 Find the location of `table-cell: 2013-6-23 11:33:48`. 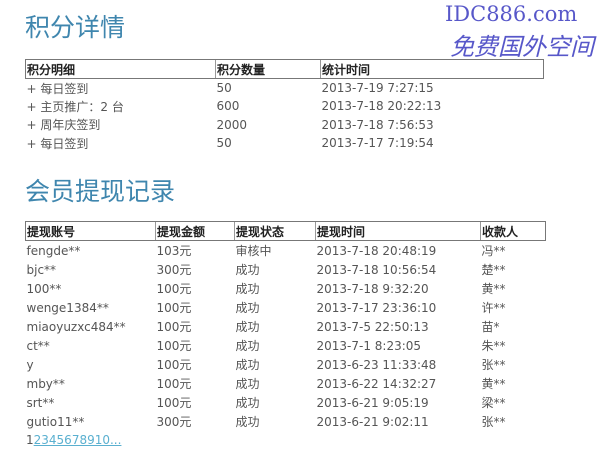

table-cell: 2013-6-23 11:33:48 is located at coordinates (376, 364).